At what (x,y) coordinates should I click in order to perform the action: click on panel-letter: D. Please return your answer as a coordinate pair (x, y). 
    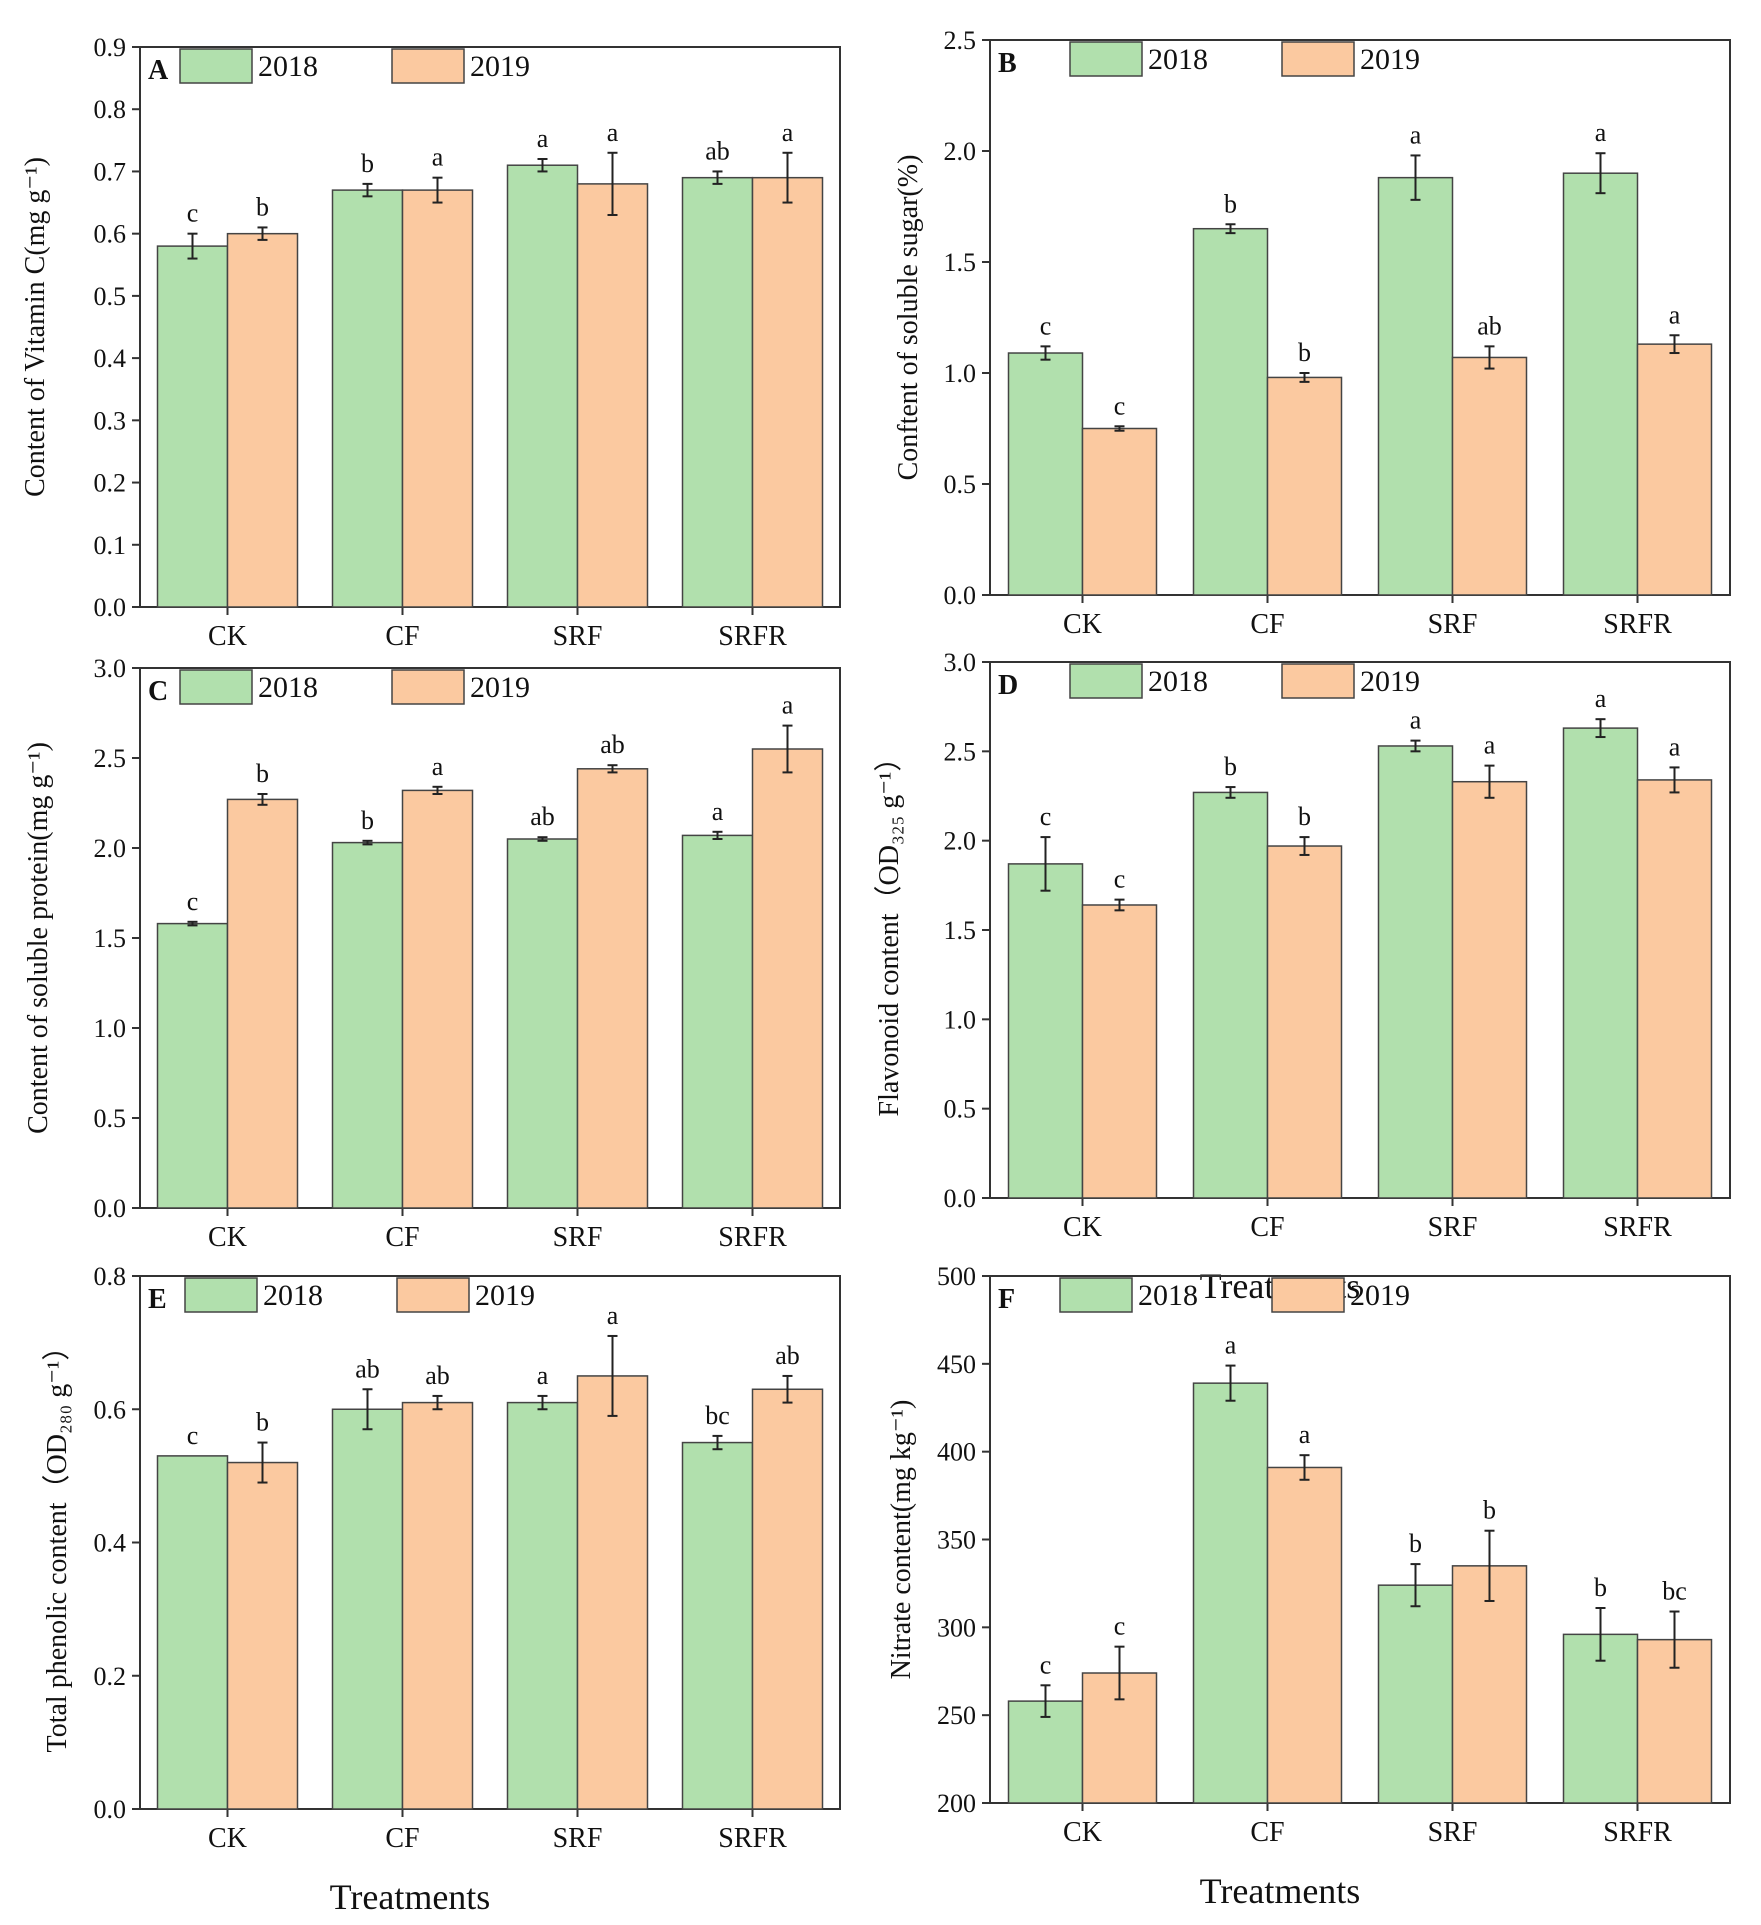
    Looking at the image, I should click on (1008, 685).